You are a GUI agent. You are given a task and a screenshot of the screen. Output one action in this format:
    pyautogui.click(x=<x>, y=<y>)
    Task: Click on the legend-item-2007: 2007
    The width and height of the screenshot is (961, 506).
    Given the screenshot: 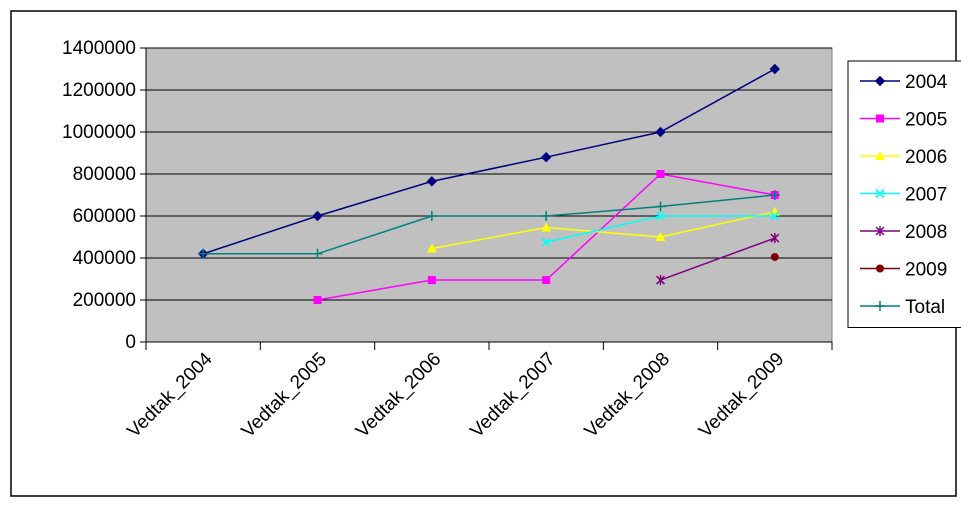 What is the action you would take?
    pyautogui.click(x=903, y=195)
    